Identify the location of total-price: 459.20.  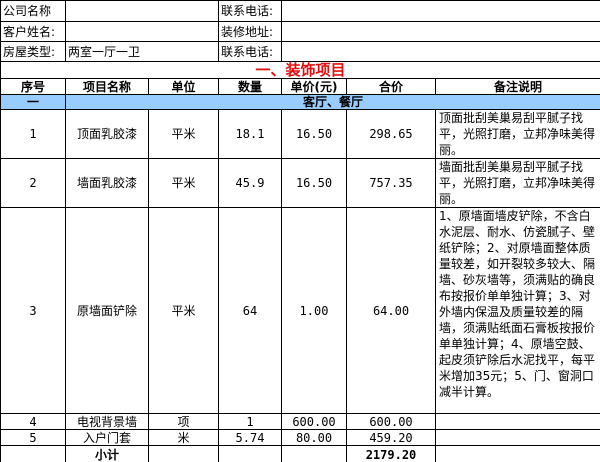
(391, 437).